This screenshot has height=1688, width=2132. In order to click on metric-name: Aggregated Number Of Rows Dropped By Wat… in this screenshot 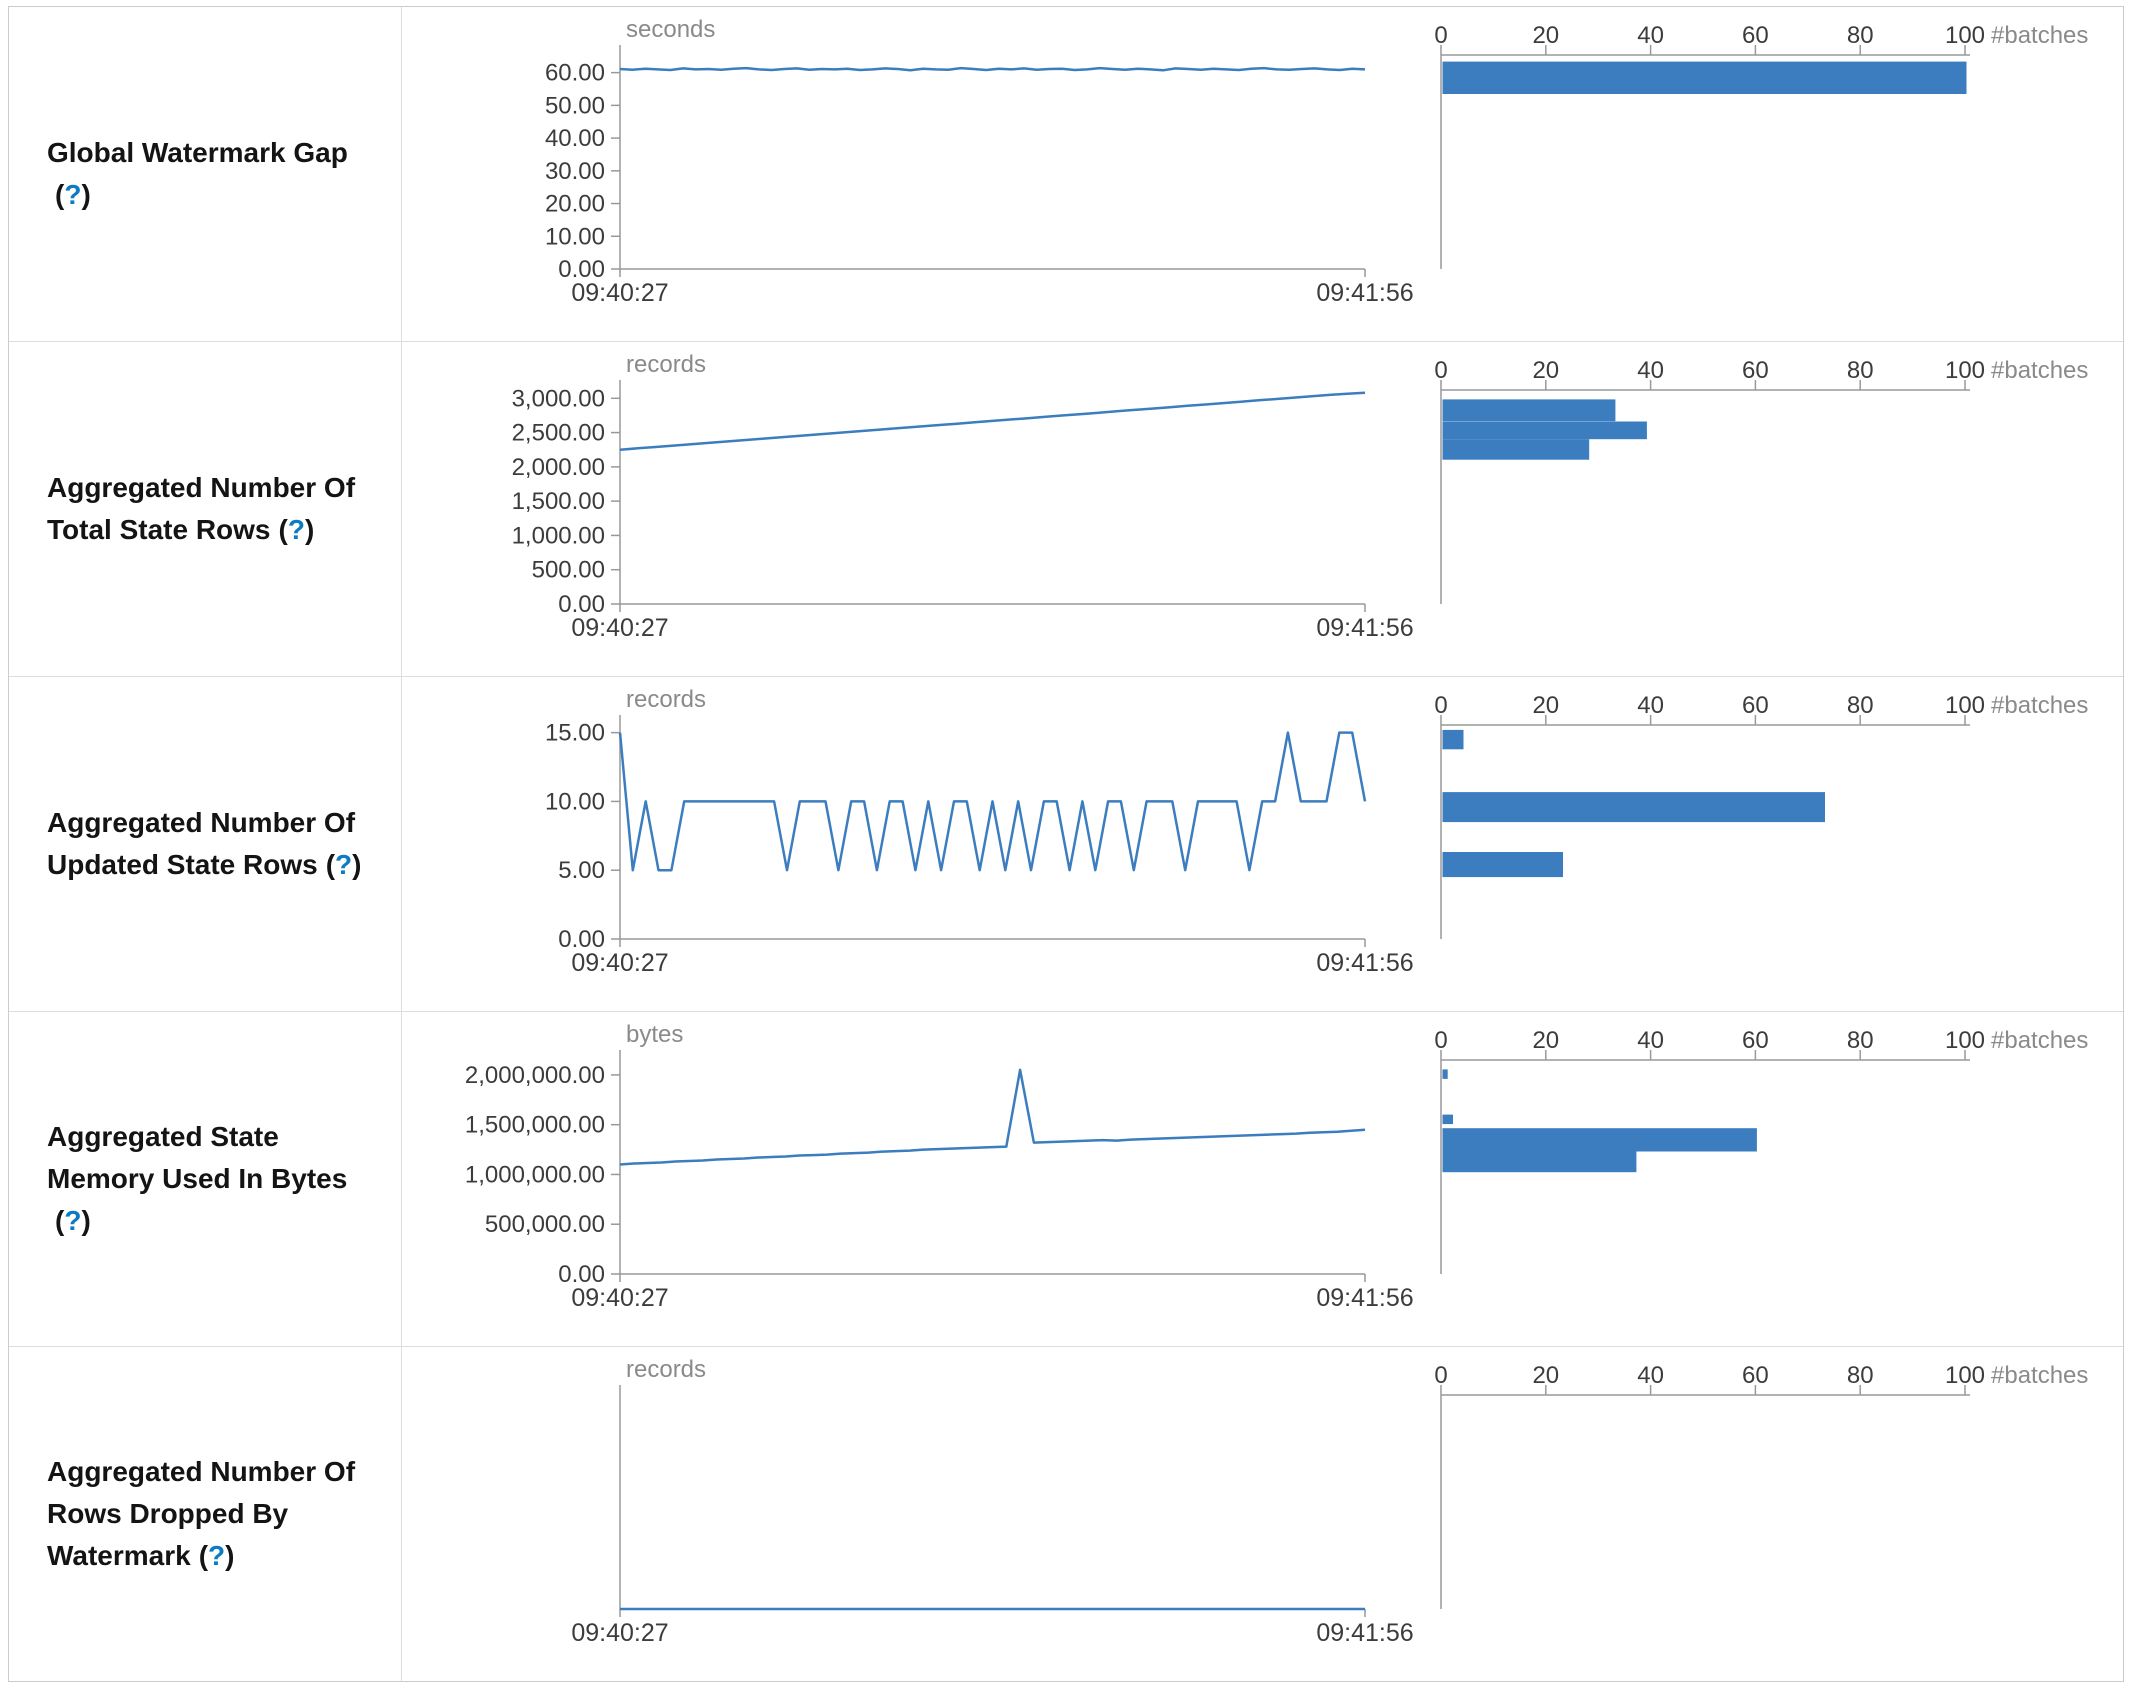, I will do `click(201, 1513)`.